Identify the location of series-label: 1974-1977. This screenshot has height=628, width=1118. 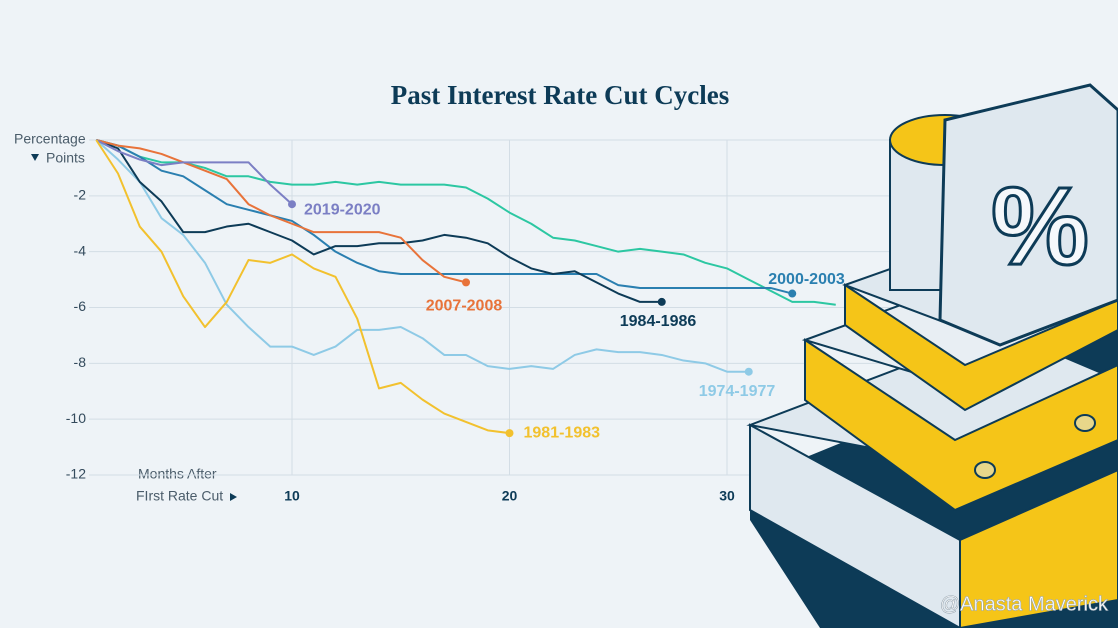
(737, 391).